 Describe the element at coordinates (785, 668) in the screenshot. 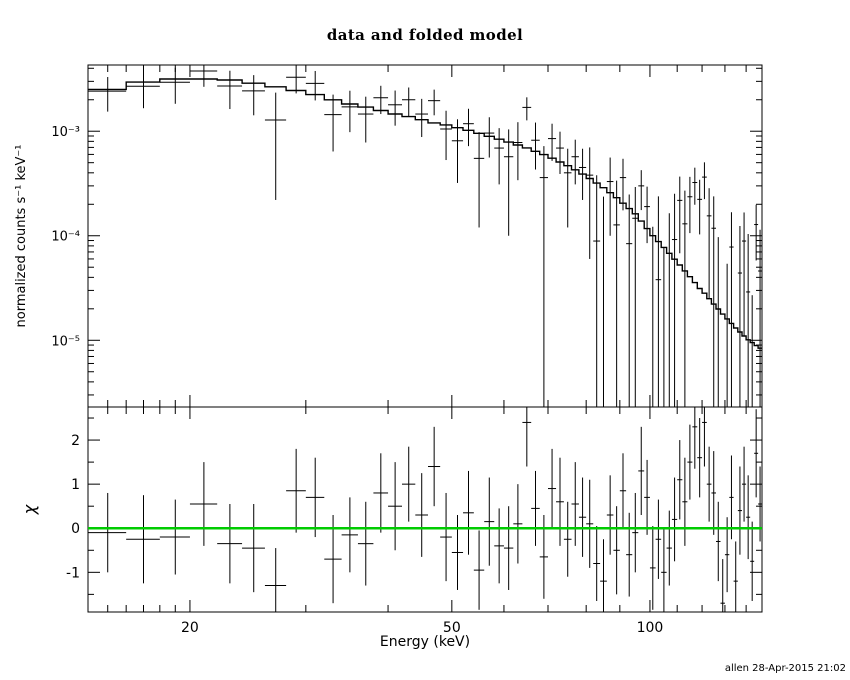

I see `timestamp-stamp: allen 28-Apr-2015 21:02` at that location.